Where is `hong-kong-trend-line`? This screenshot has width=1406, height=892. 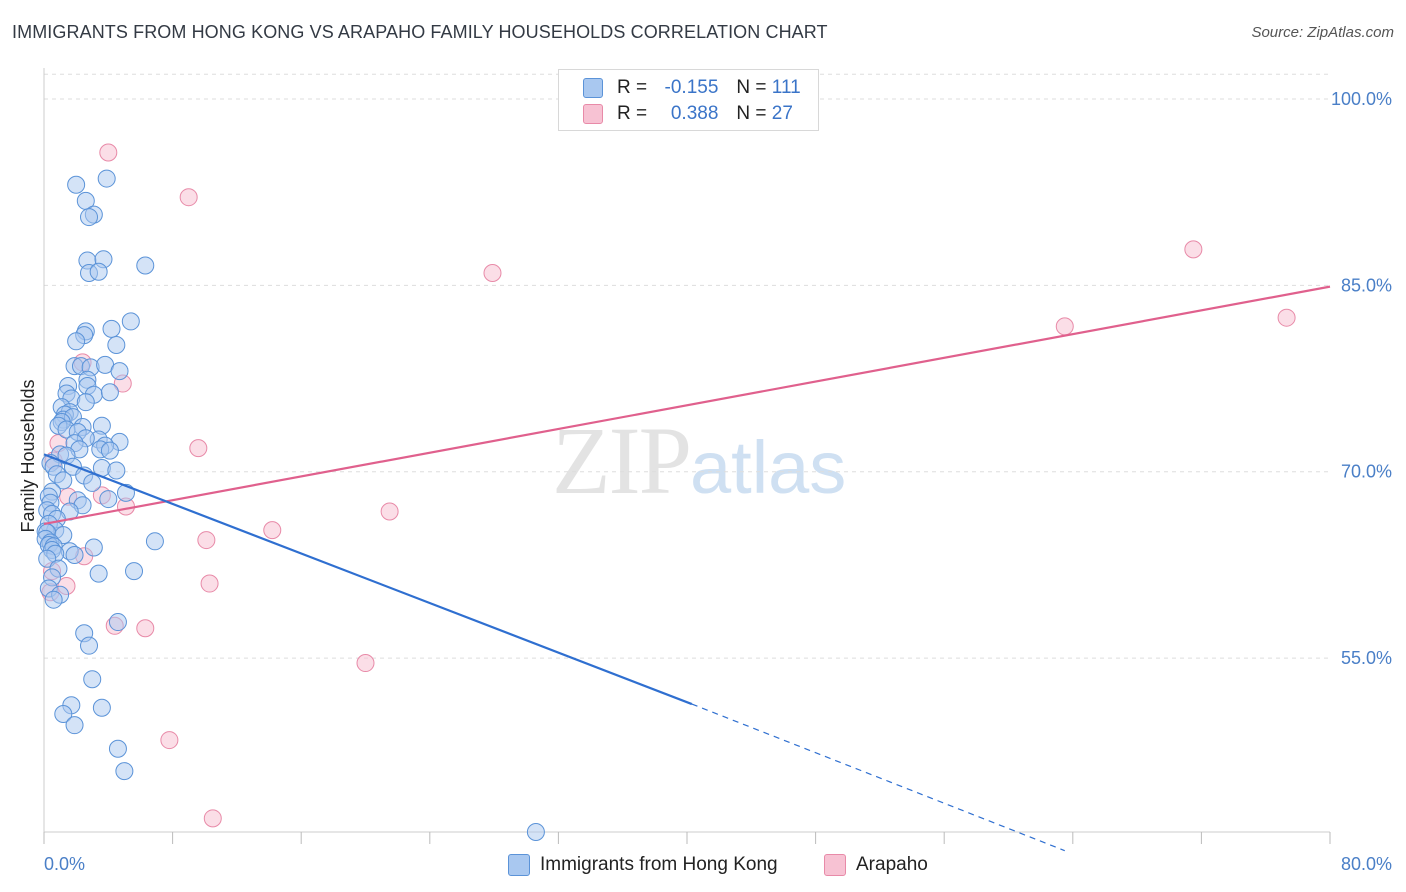
hong-kong-trend-line is located at coordinates (368, 579).